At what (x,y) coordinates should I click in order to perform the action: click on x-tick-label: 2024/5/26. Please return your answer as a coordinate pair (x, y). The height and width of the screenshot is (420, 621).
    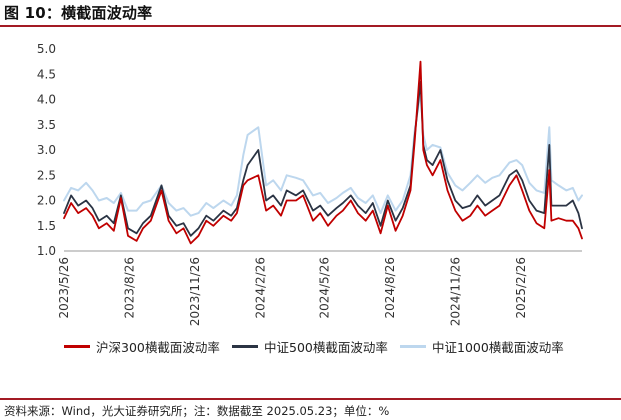
    Looking at the image, I should click on (324, 288).